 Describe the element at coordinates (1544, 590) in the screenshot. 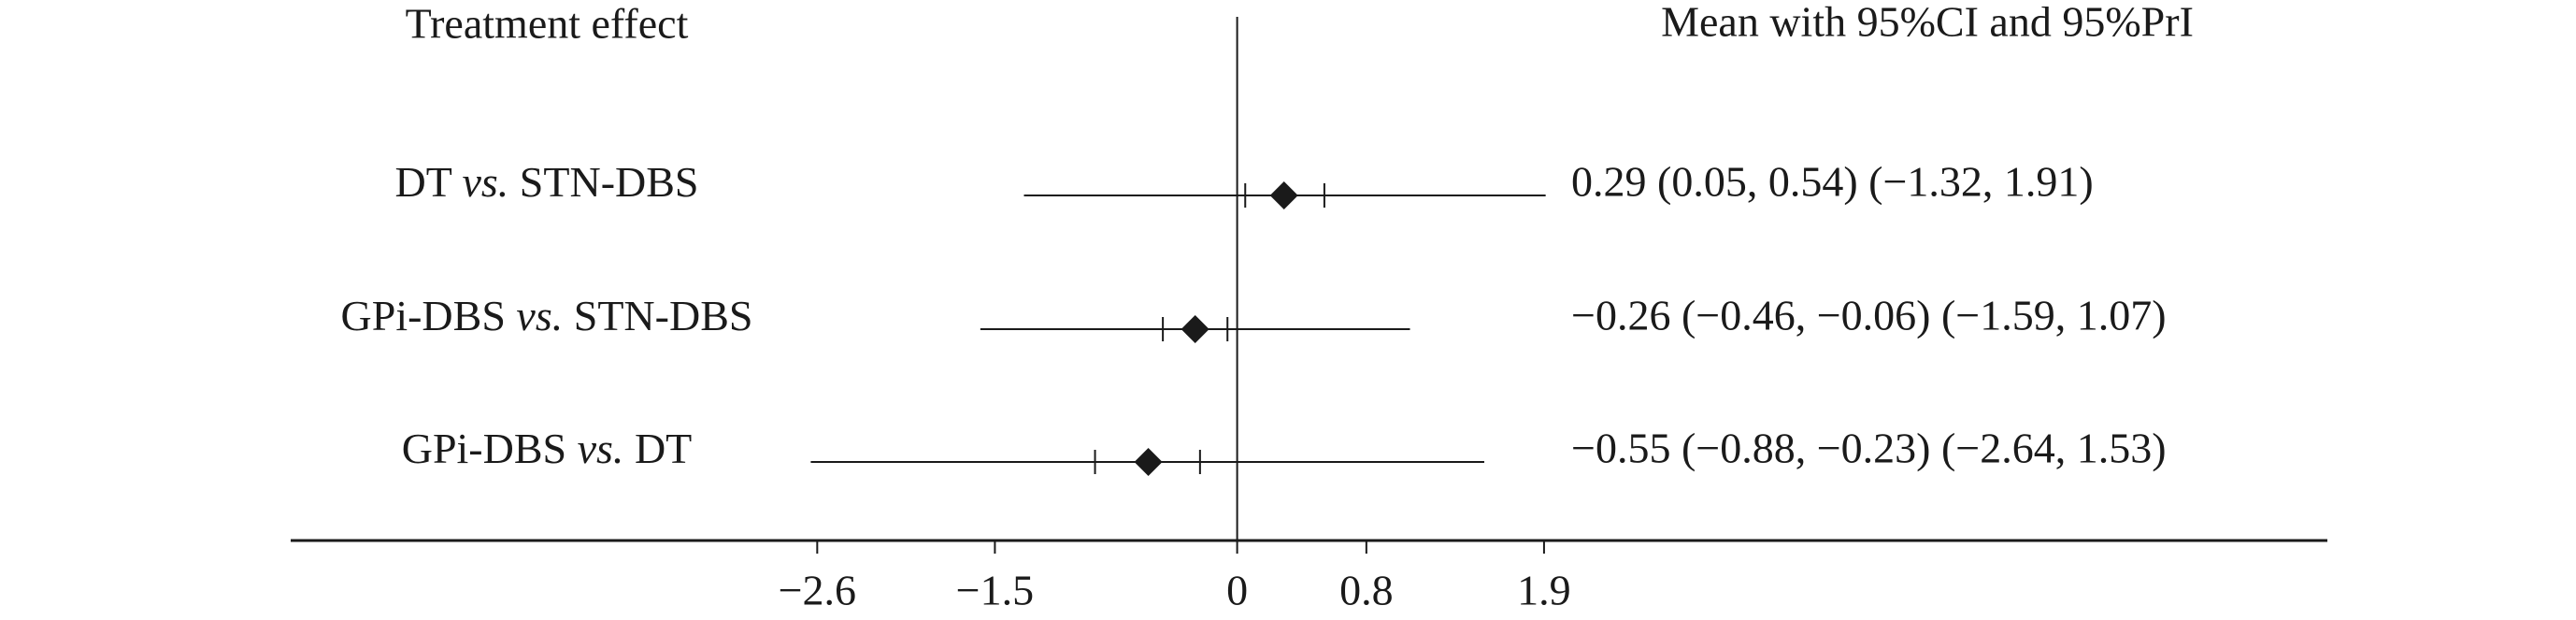

I see `x-tick-label: 1.9` at that location.